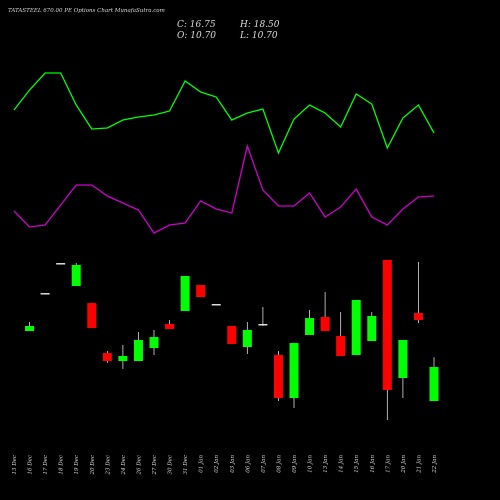  What do you see at coordinates (196, 36) in the screenshot?
I see `open-label: O: 10.70` at bounding box center [196, 36].